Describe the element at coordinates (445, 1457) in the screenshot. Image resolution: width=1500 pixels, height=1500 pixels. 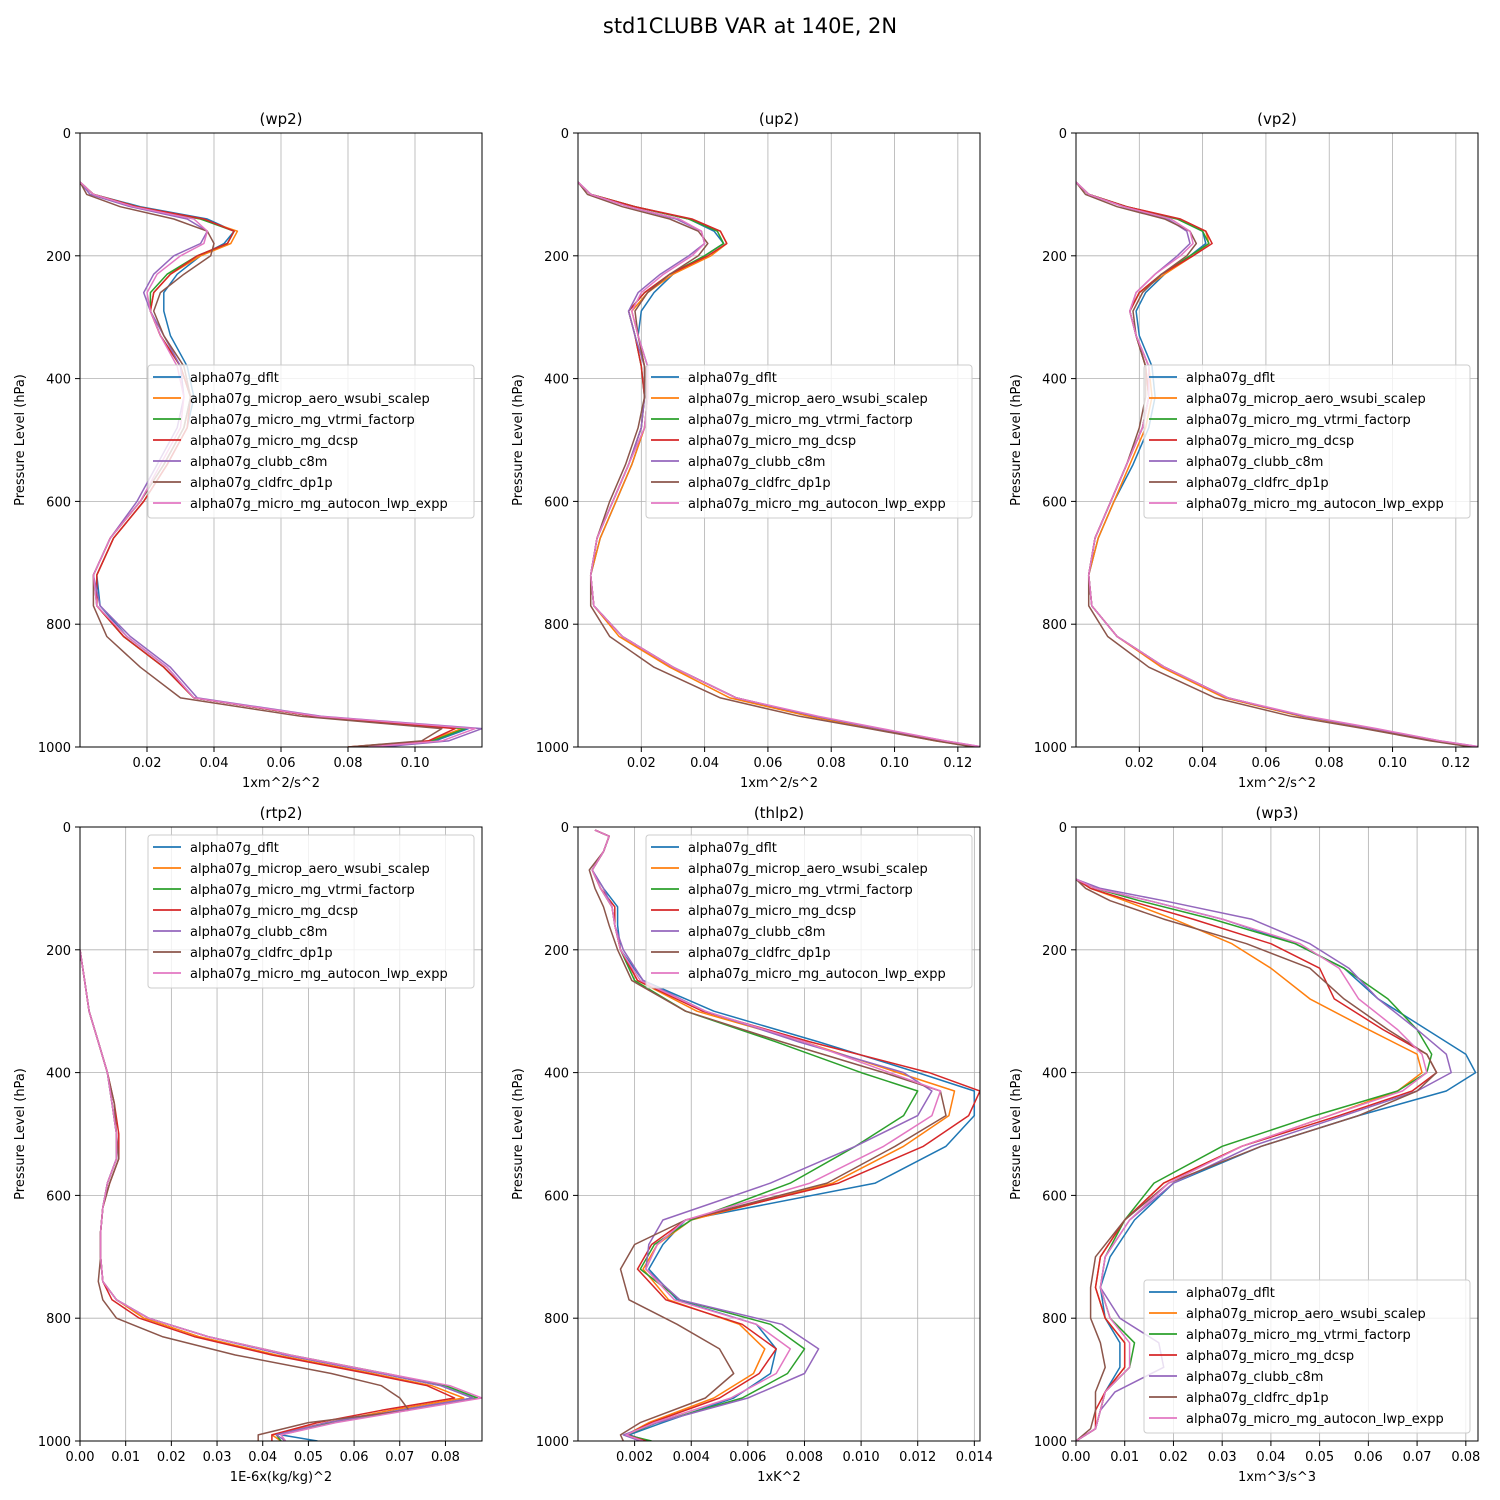
I see `x-tick-label: 0.08` at that location.